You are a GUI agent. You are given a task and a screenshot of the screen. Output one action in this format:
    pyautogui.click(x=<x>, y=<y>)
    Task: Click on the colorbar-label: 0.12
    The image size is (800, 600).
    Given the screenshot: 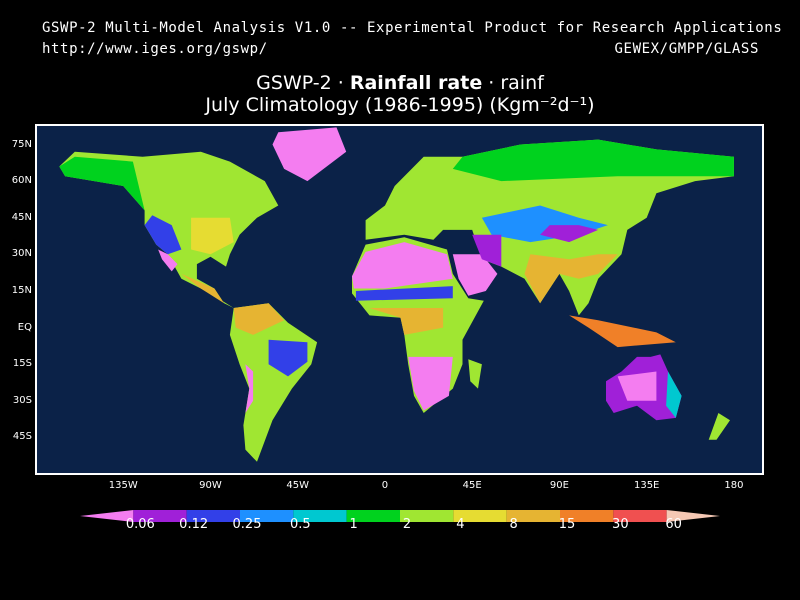 What is the action you would take?
    pyautogui.click(x=194, y=524)
    